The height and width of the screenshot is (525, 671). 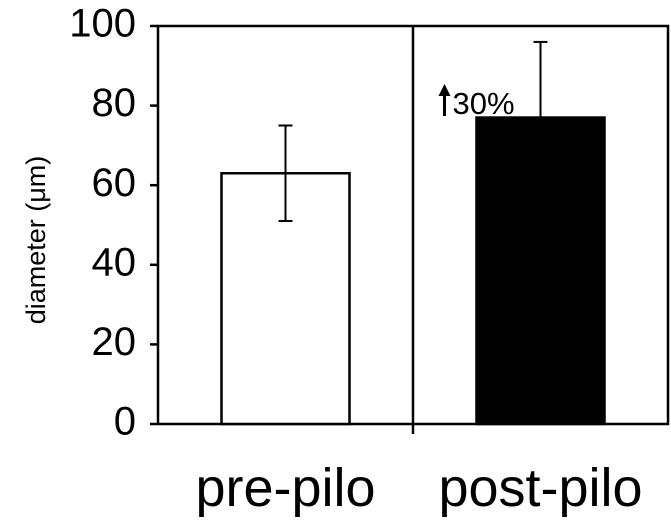 What do you see at coordinates (102, 24) in the screenshot?
I see `y-tick-label: 100` at bounding box center [102, 24].